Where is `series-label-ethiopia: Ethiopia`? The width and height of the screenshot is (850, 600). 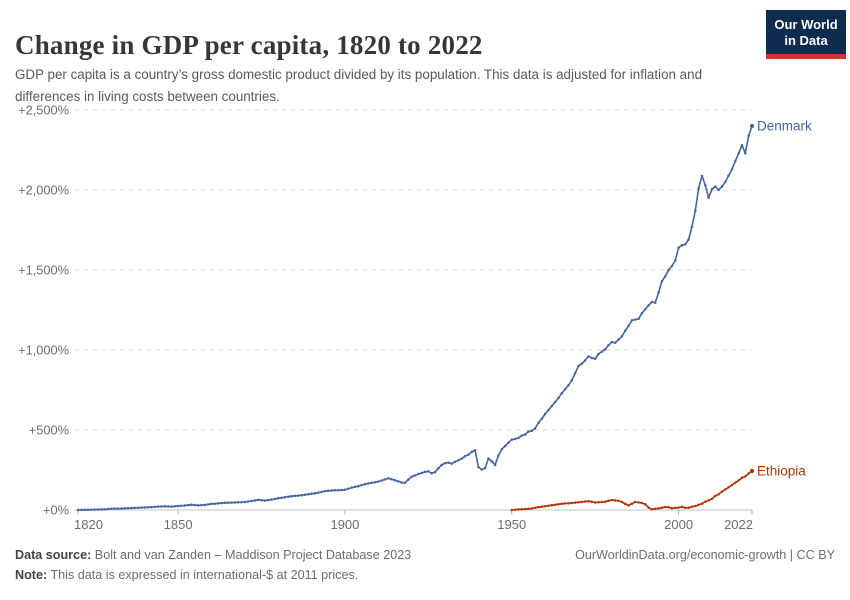 series-label-ethiopia: Ethiopia is located at coordinates (781, 470).